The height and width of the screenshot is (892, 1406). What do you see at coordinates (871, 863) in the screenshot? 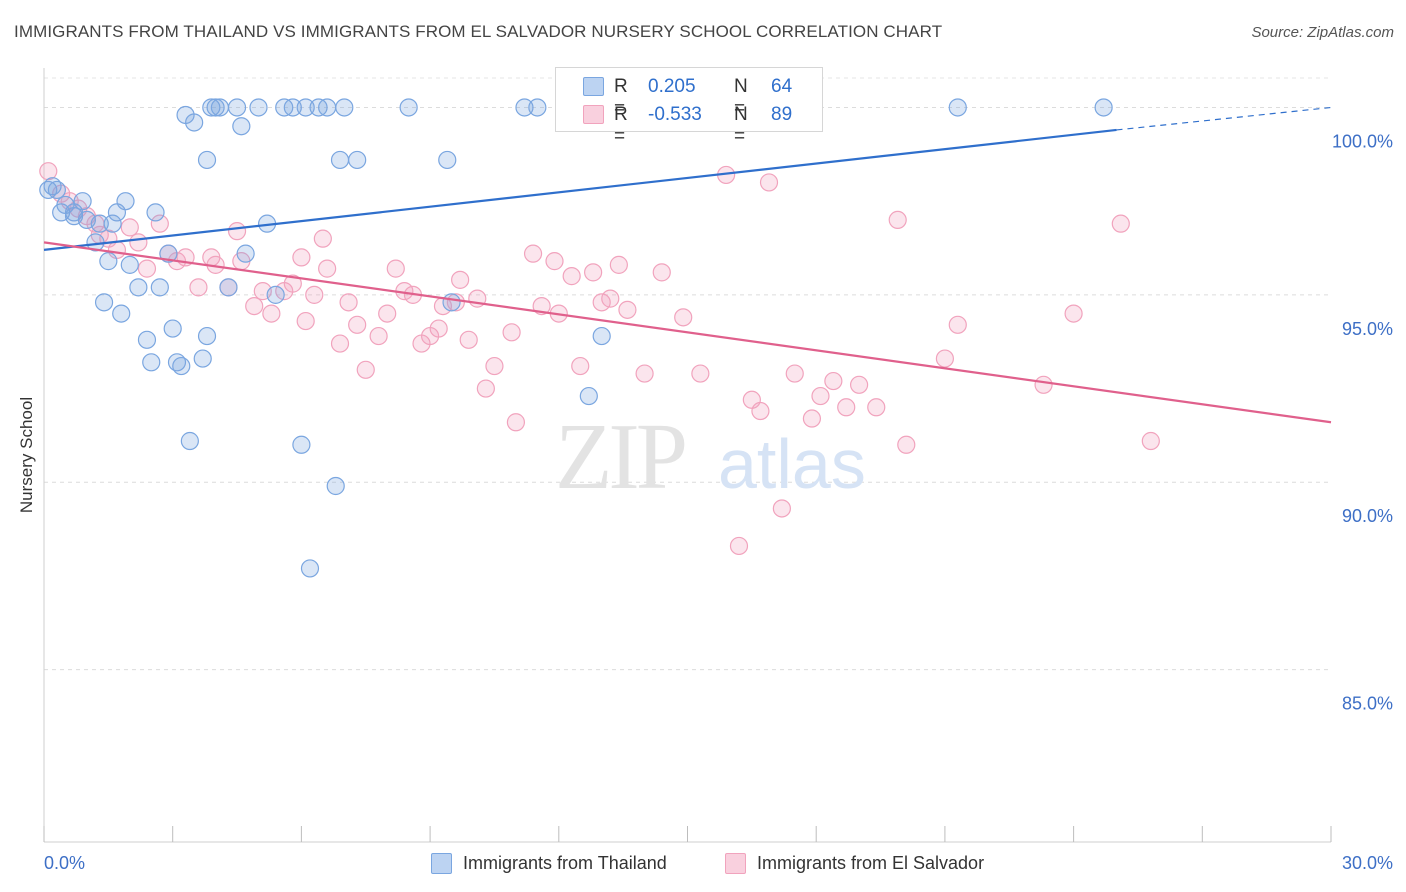
I see `legend-label-elsalvador: Immigrants from El Salvador` at bounding box center [871, 863].